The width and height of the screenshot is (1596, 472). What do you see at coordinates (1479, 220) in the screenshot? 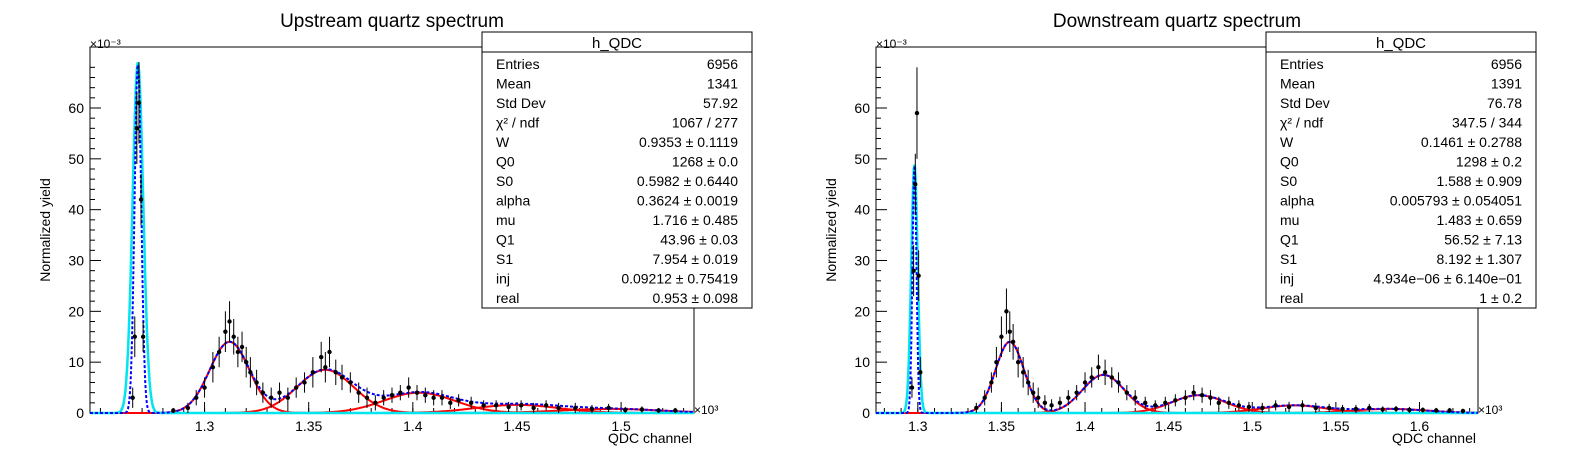
I see `stats-row-value: 1.483 ± 0.659` at bounding box center [1479, 220].